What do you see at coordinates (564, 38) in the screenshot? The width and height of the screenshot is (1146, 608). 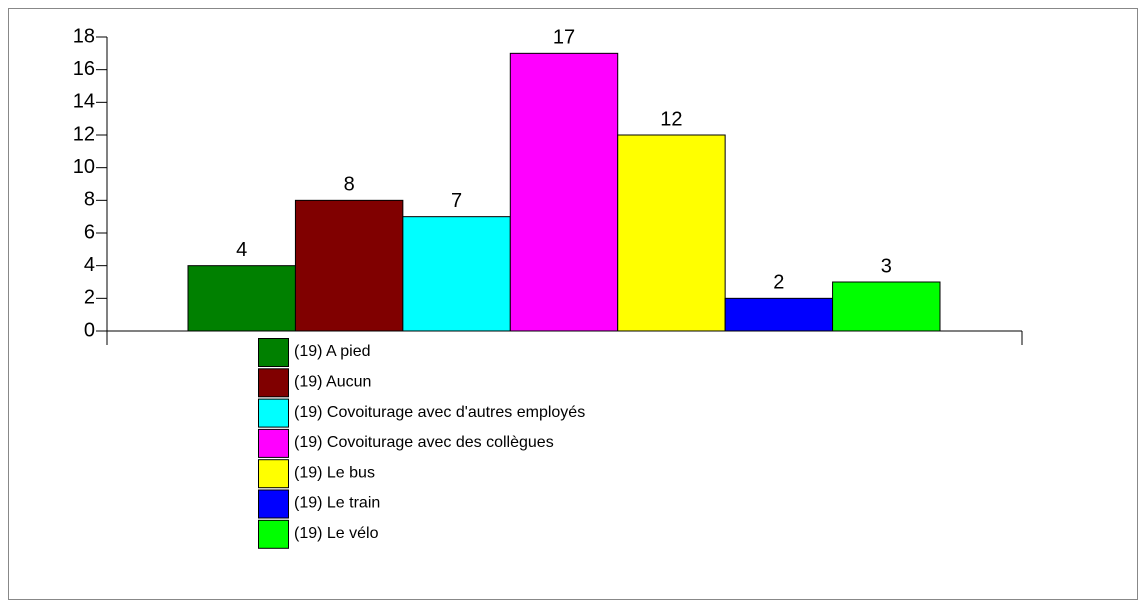 I see `value-label: 17` at bounding box center [564, 38].